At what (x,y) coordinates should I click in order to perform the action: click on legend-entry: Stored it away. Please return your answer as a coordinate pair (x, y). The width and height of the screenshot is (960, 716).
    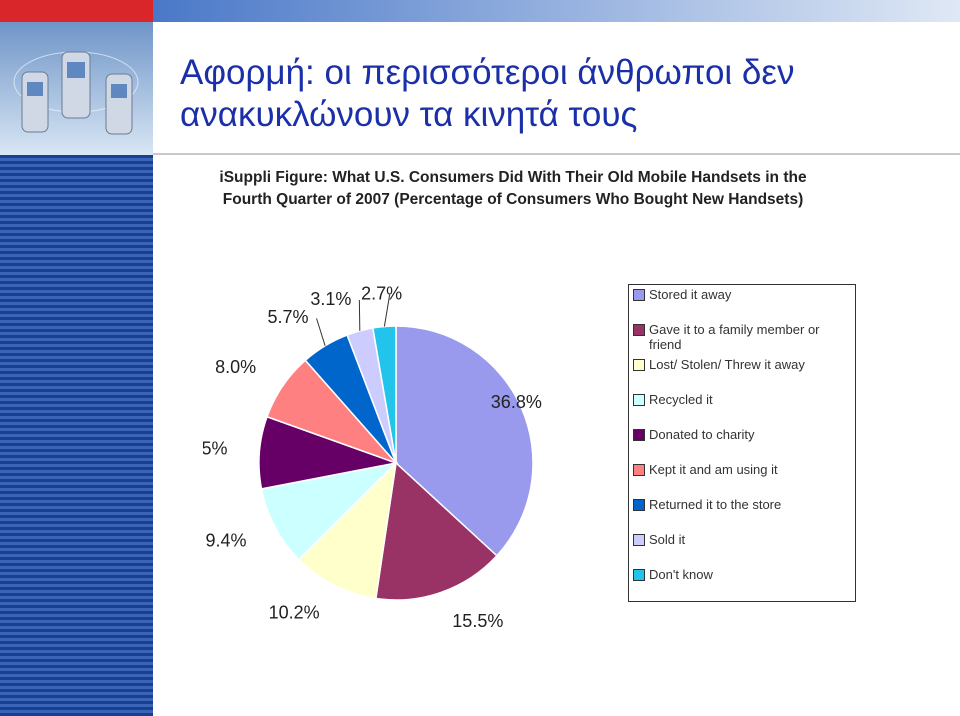
    Looking at the image, I should click on (742, 304).